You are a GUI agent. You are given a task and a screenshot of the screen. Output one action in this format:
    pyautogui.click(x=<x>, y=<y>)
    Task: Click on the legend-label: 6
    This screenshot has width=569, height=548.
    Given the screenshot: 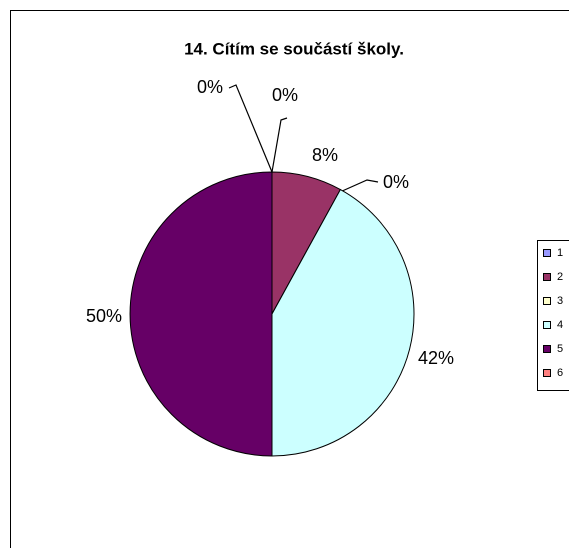 What is the action you would take?
    pyautogui.click(x=560, y=373)
    